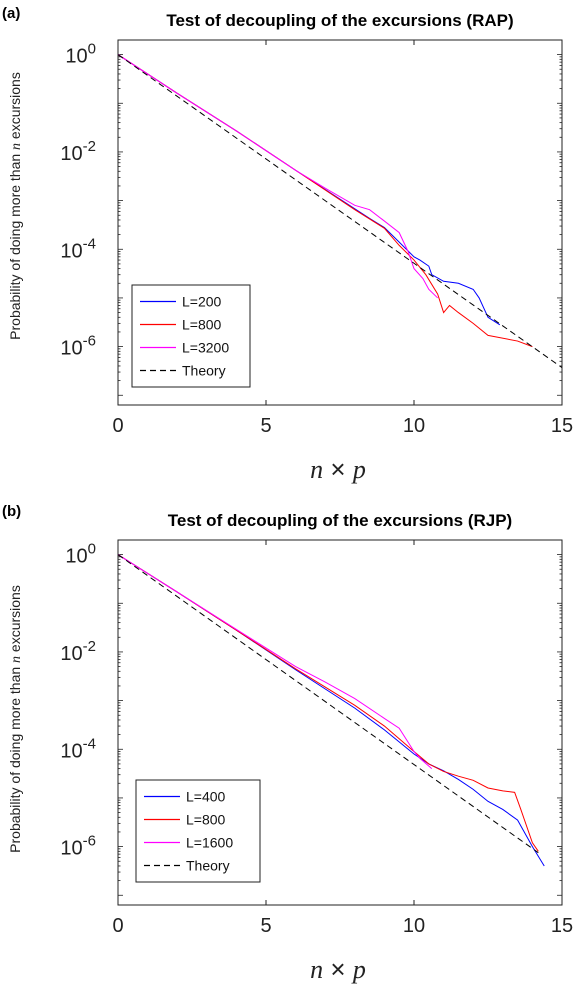 This screenshot has height=997, width=579. What do you see at coordinates (209, 843) in the screenshot?
I see `legend-label: L=1600` at bounding box center [209, 843].